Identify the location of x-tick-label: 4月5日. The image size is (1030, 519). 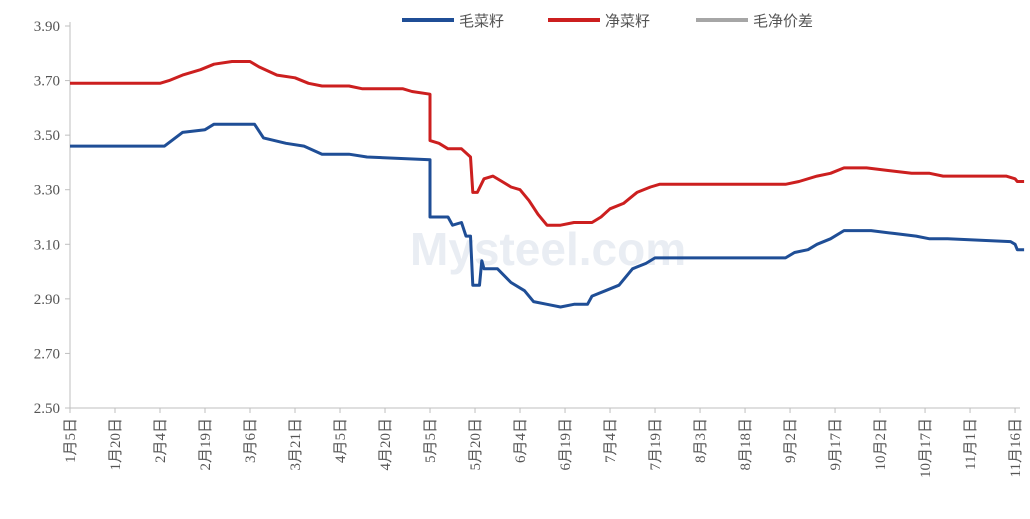
(341, 440).